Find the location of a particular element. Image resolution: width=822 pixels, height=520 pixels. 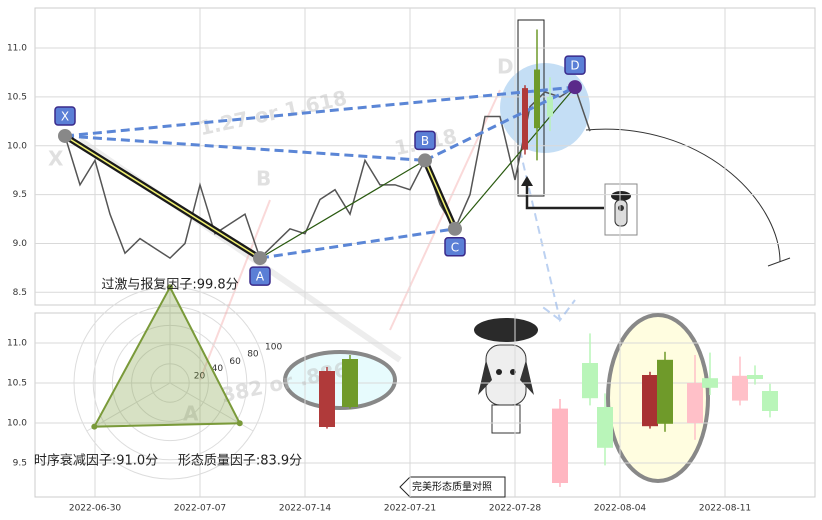

pattern-label: B is located at coordinates (425, 141).